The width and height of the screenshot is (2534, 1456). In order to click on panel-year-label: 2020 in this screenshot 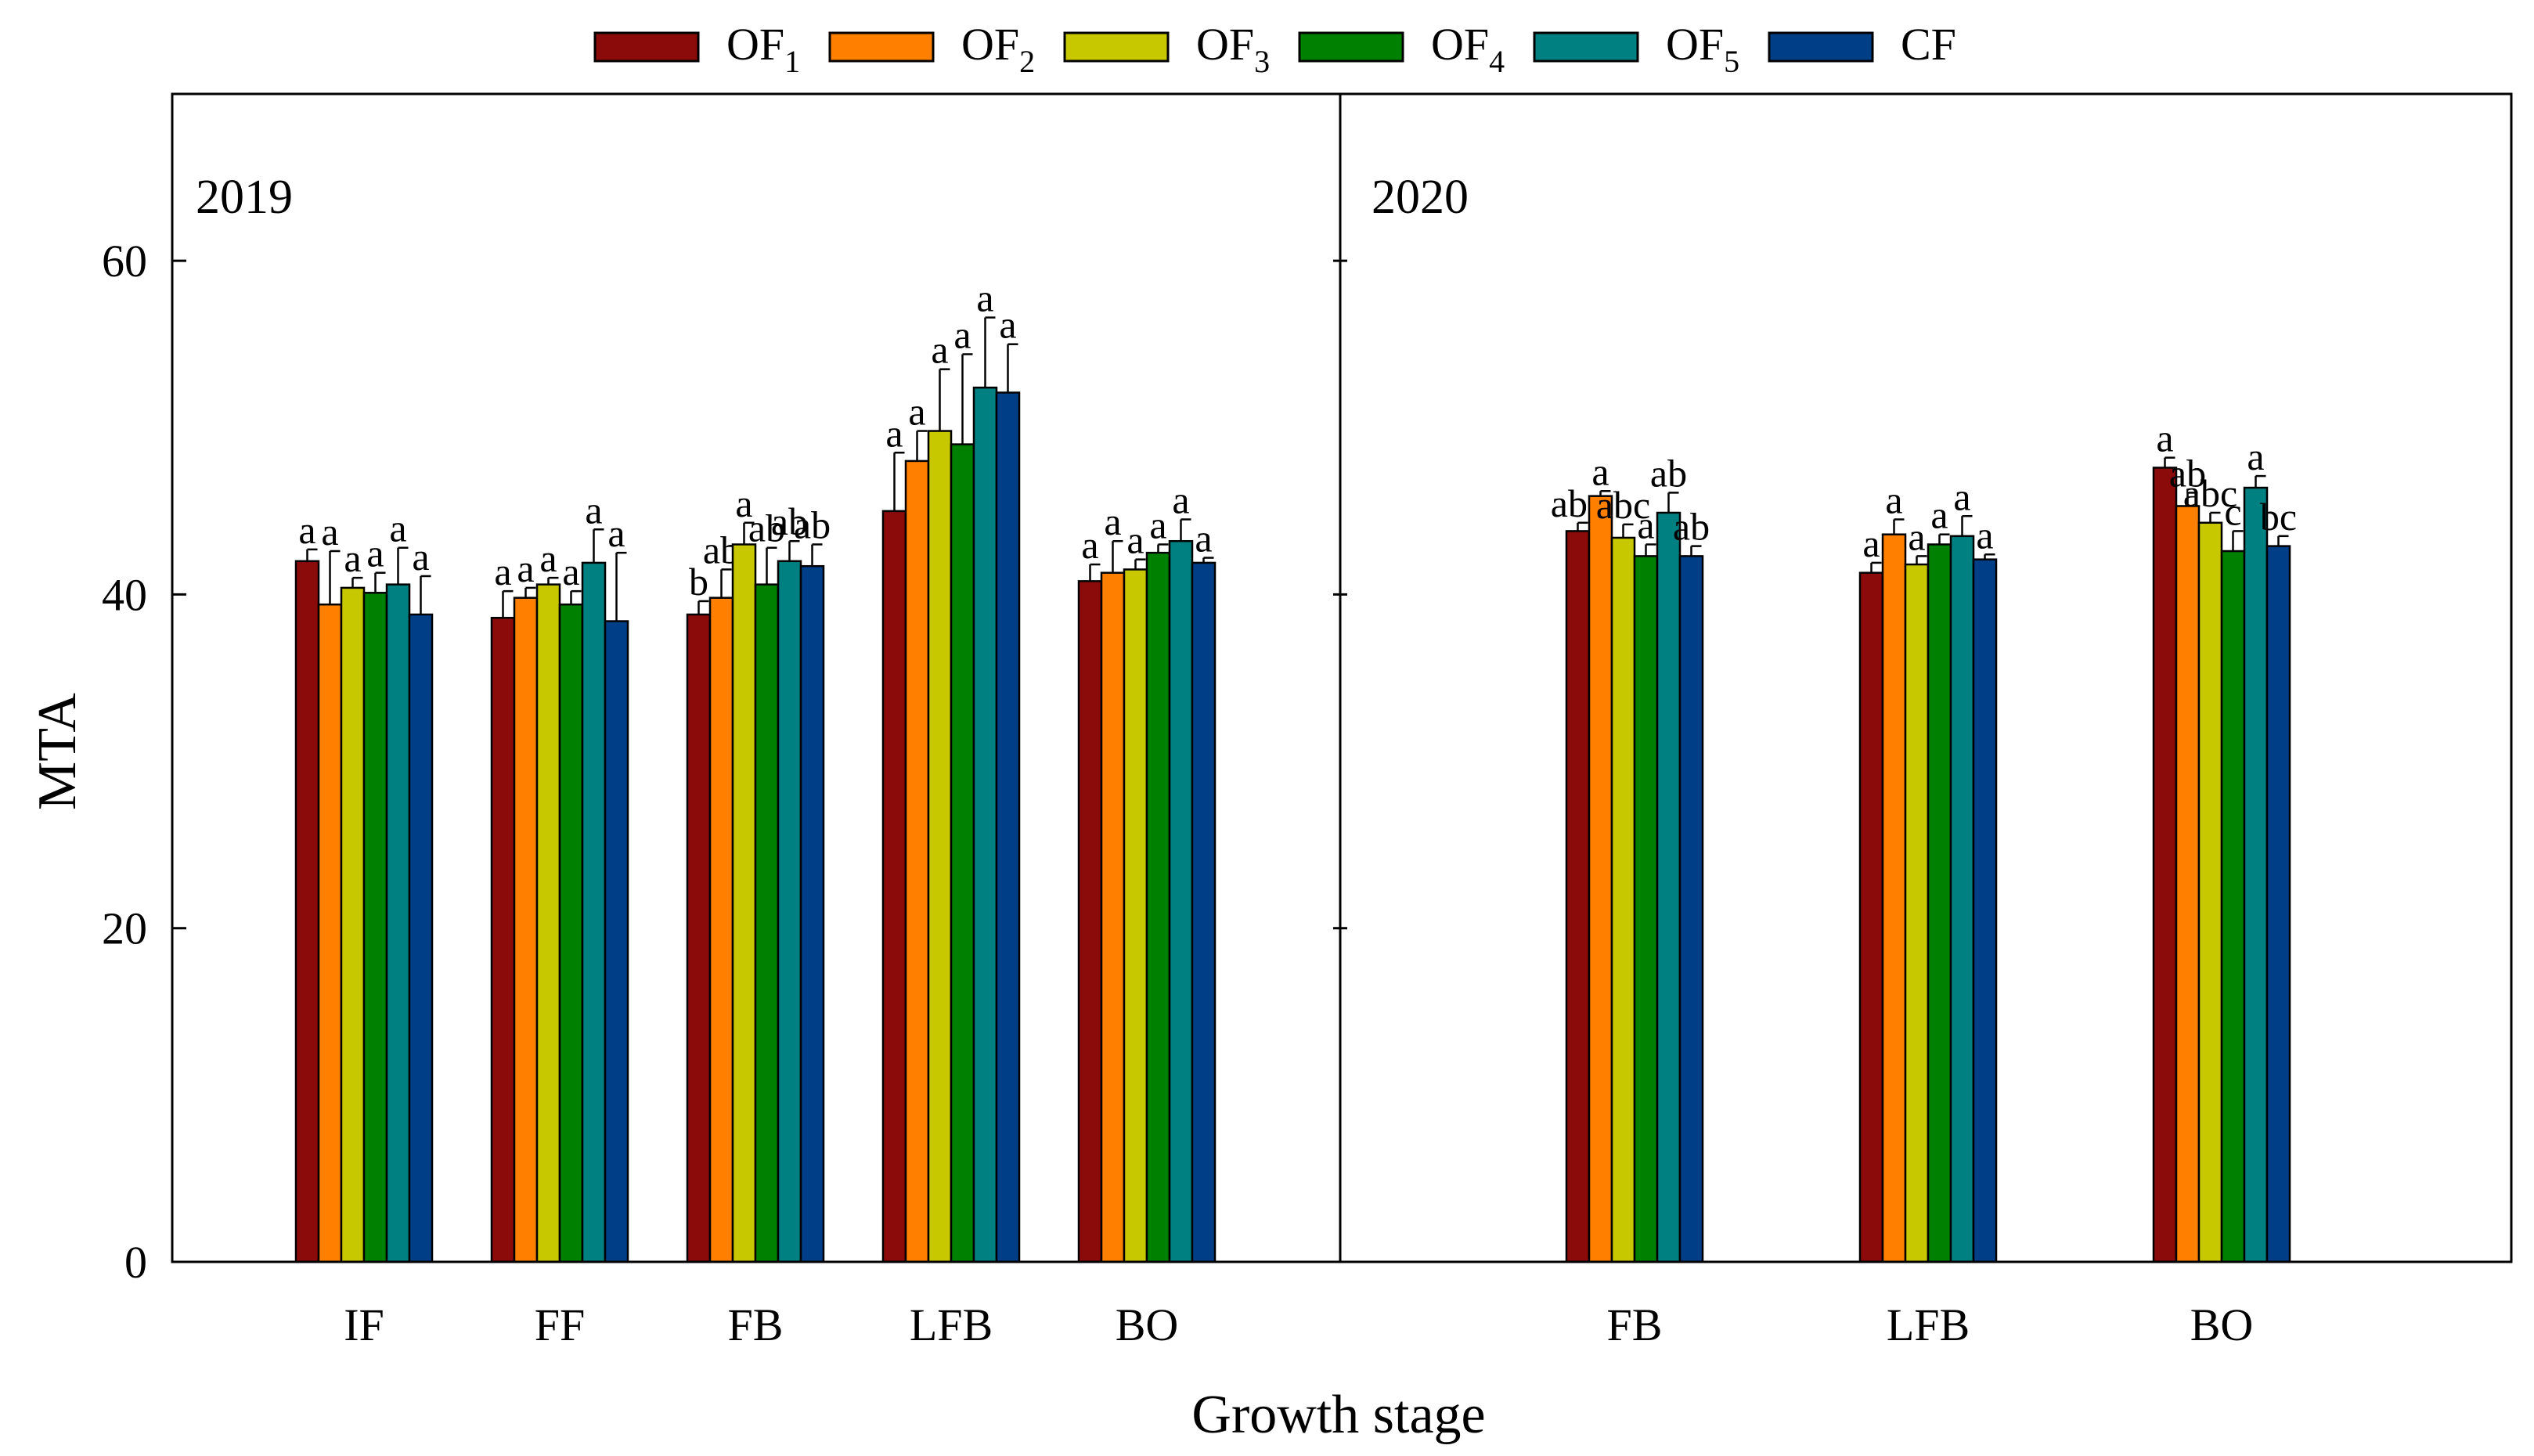, I will do `click(1421, 197)`.